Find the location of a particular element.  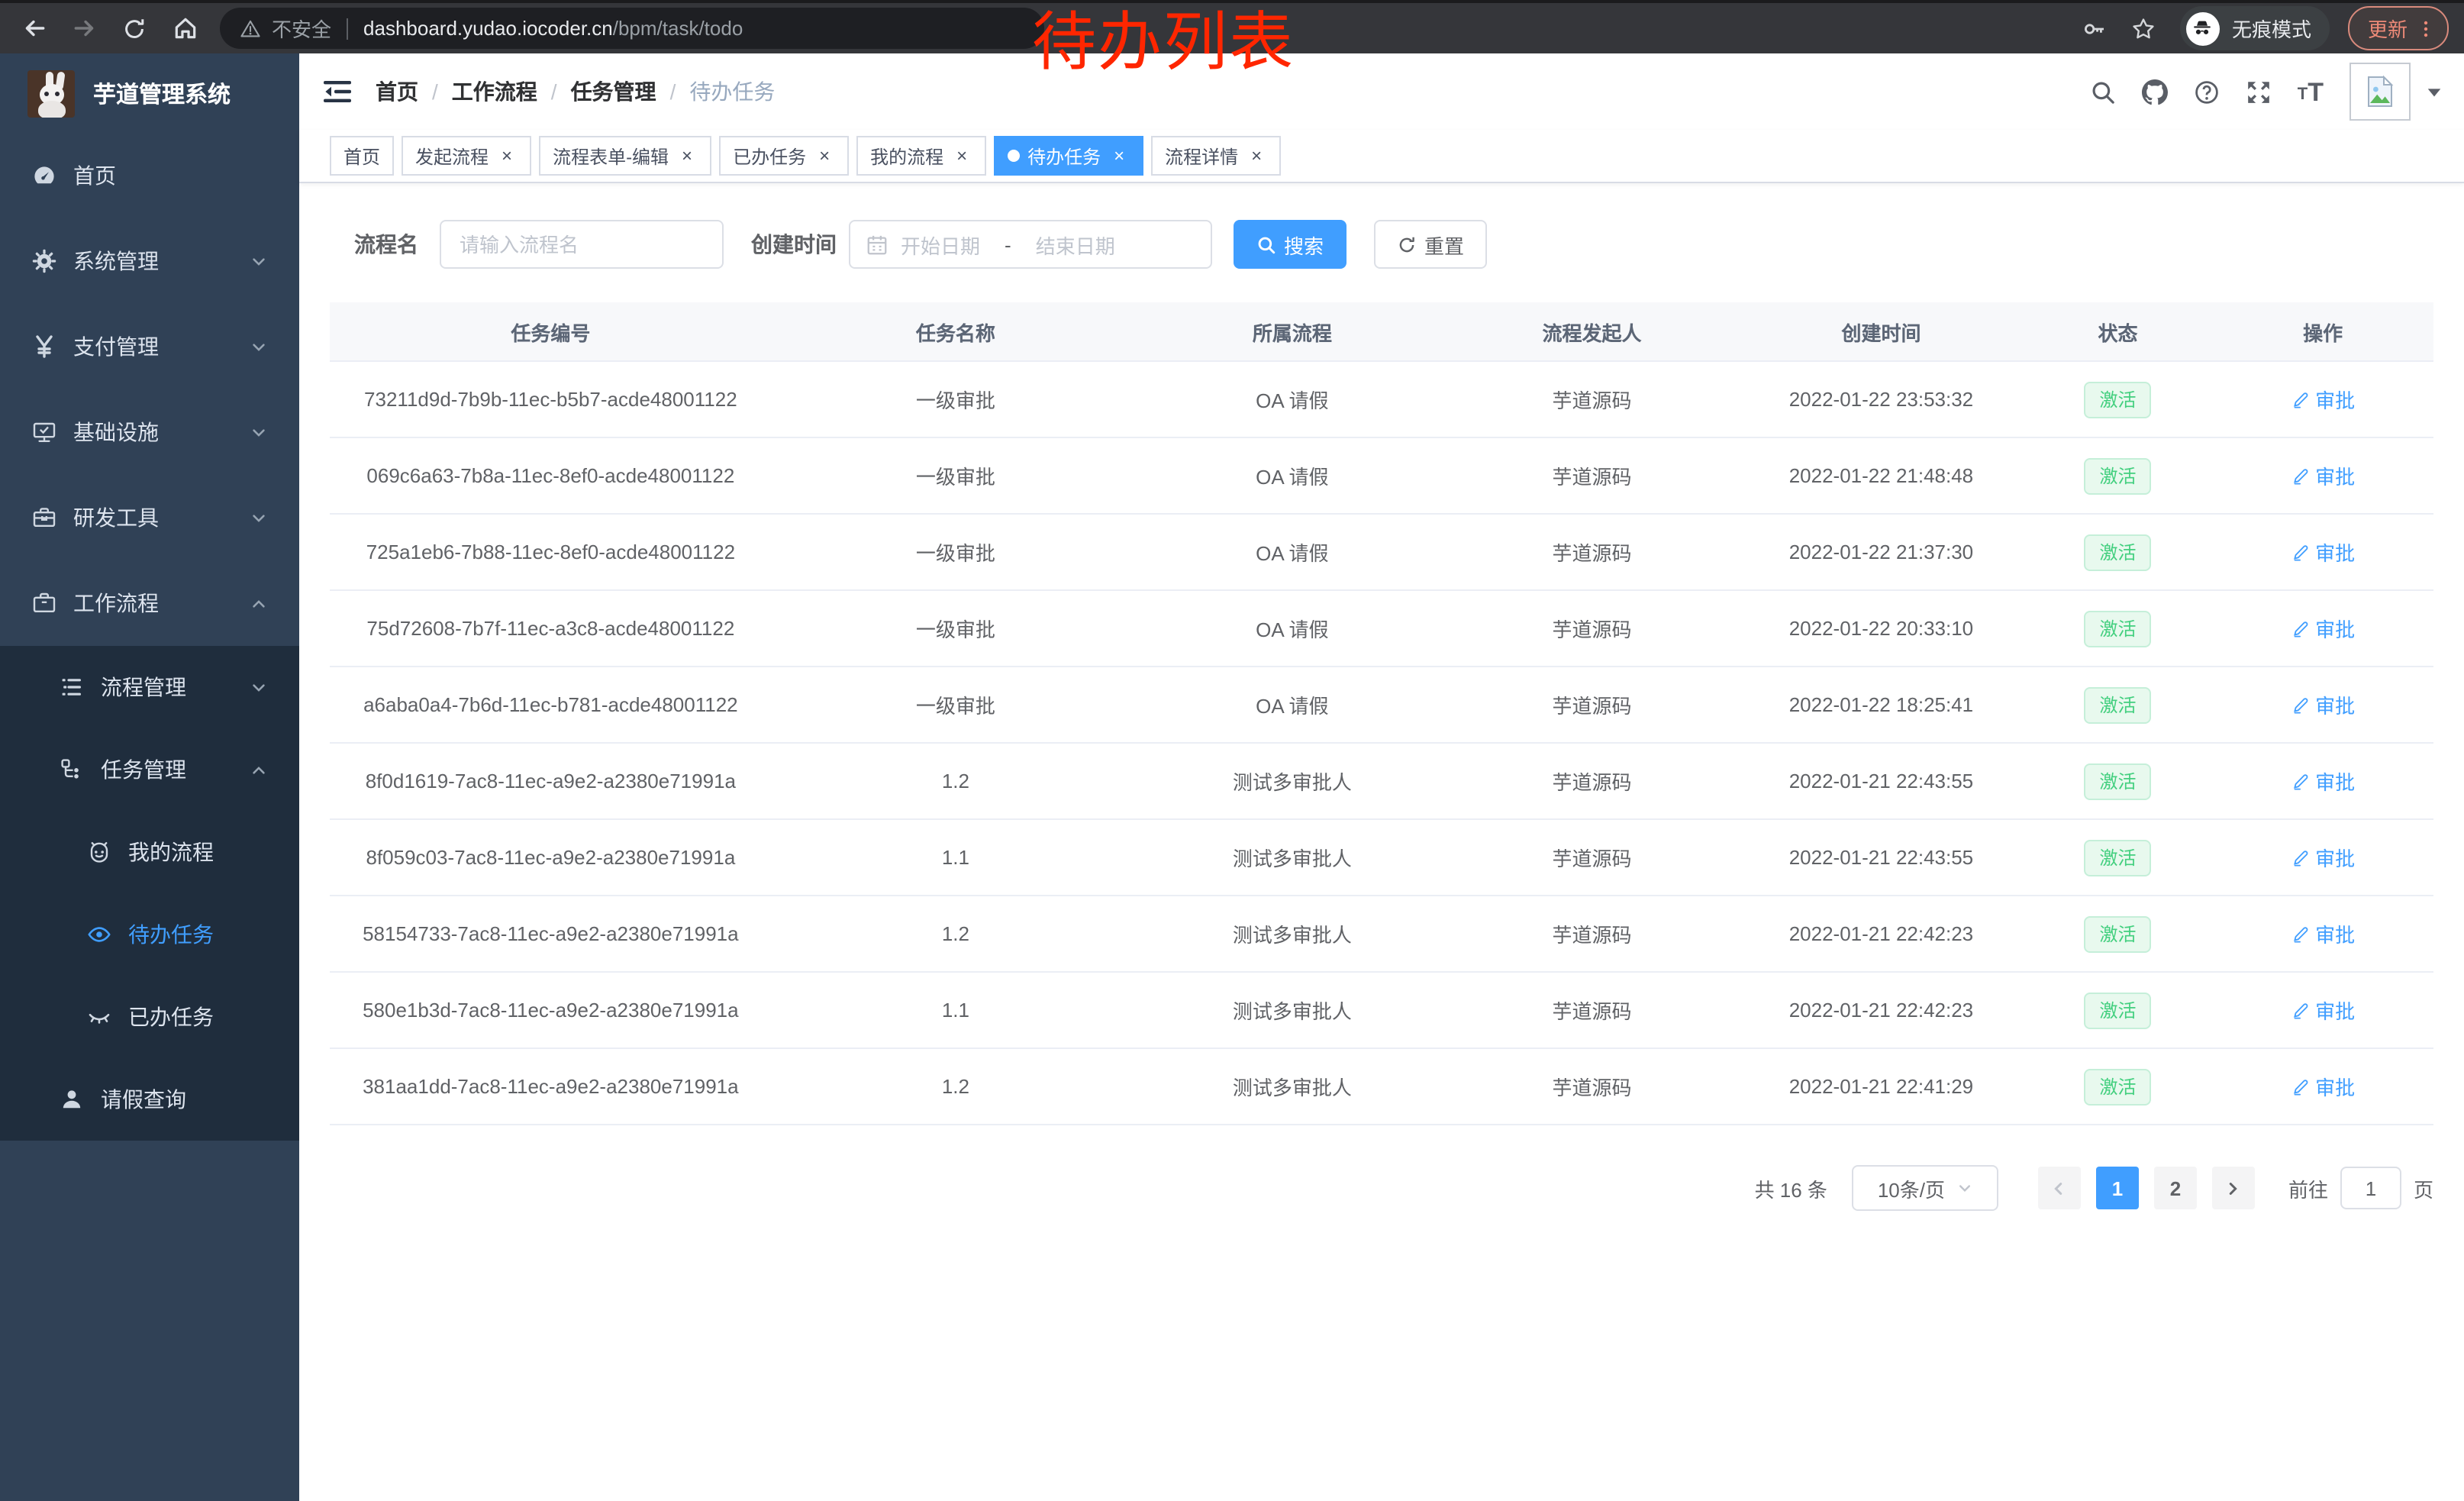

browser-back-button is located at coordinates (33, 28).